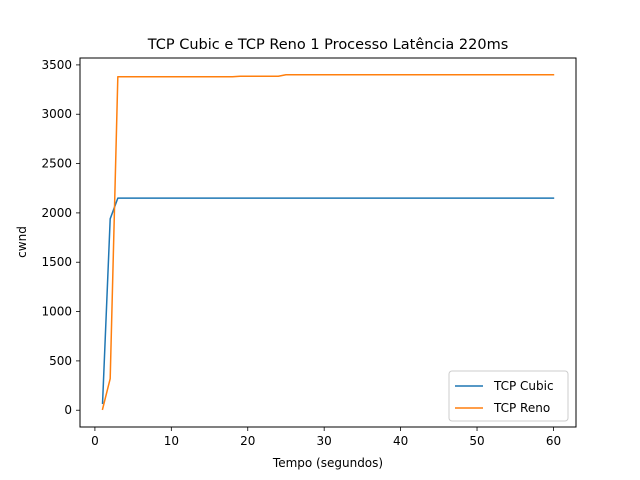 The image size is (640, 480). Describe the element at coordinates (508, 396) in the screenshot. I see `legend: TCP Cubic TCP Reno` at that location.